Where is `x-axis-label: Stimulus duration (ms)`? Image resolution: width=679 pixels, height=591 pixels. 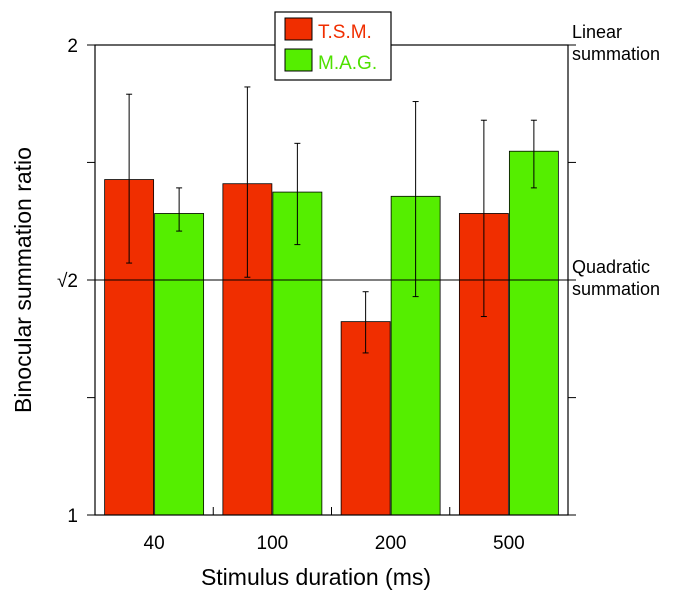 x-axis-label: Stimulus duration (ms) is located at coordinates (316, 577).